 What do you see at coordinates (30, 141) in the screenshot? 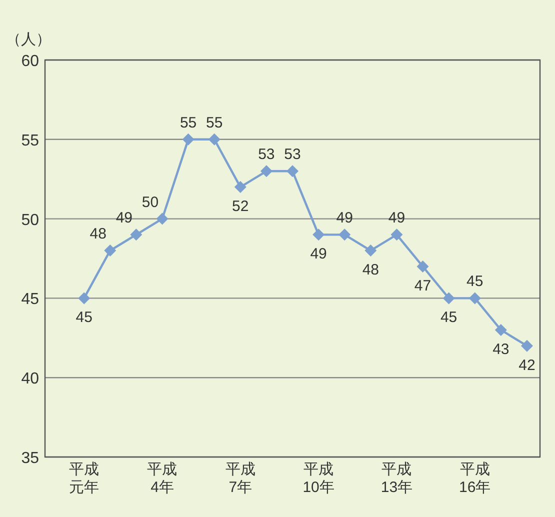
I see `y-tick-label: 55` at bounding box center [30, 141].